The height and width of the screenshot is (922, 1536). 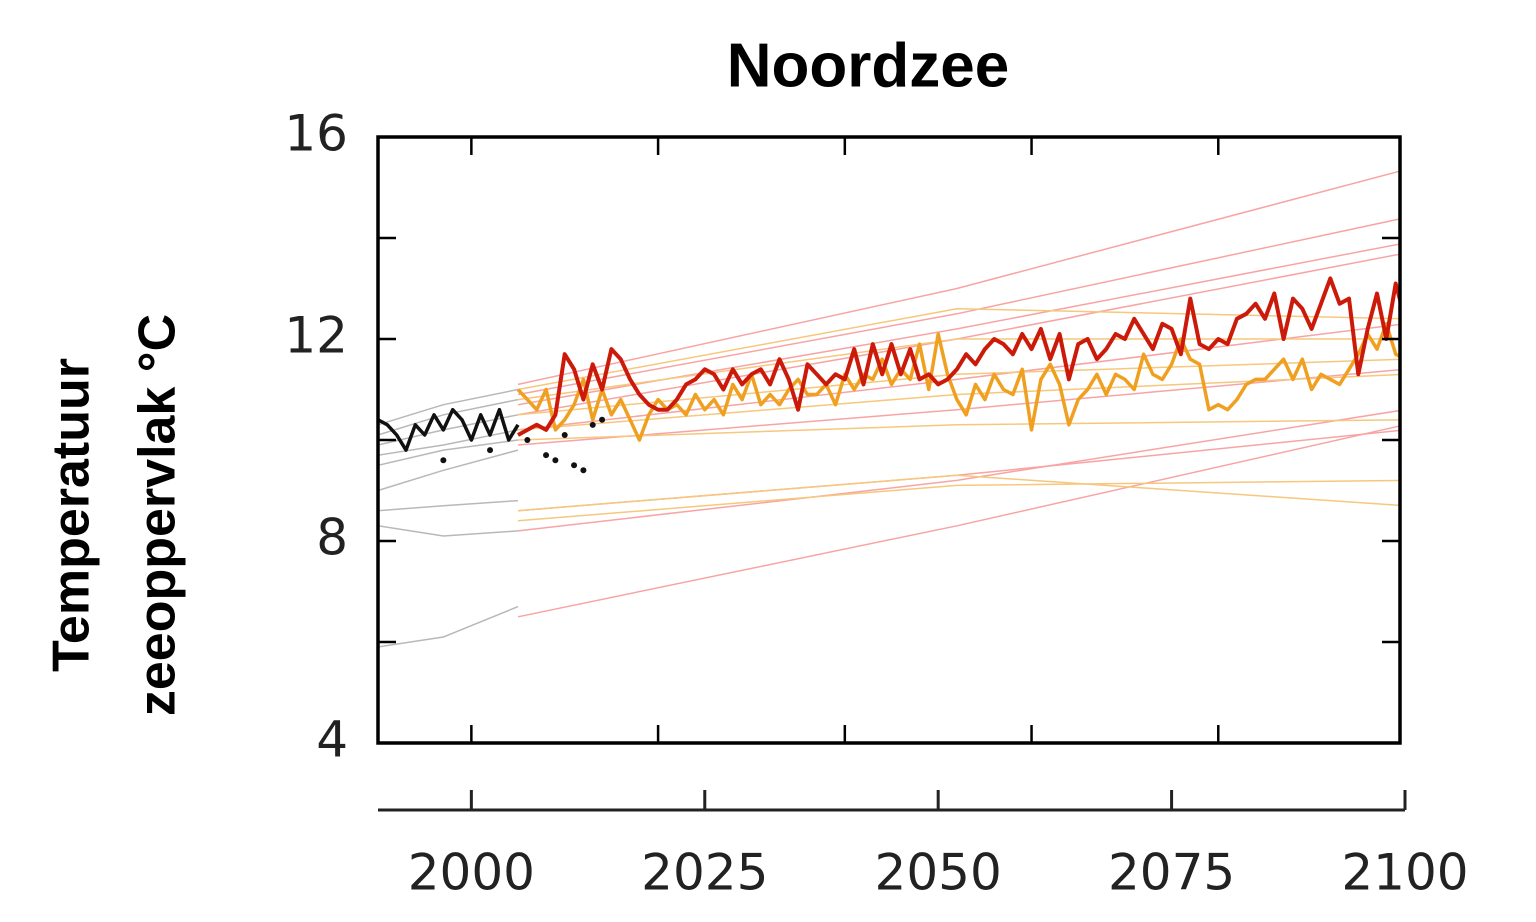 I want to click on y-tick-label: 12, so click(x=316, y=336).